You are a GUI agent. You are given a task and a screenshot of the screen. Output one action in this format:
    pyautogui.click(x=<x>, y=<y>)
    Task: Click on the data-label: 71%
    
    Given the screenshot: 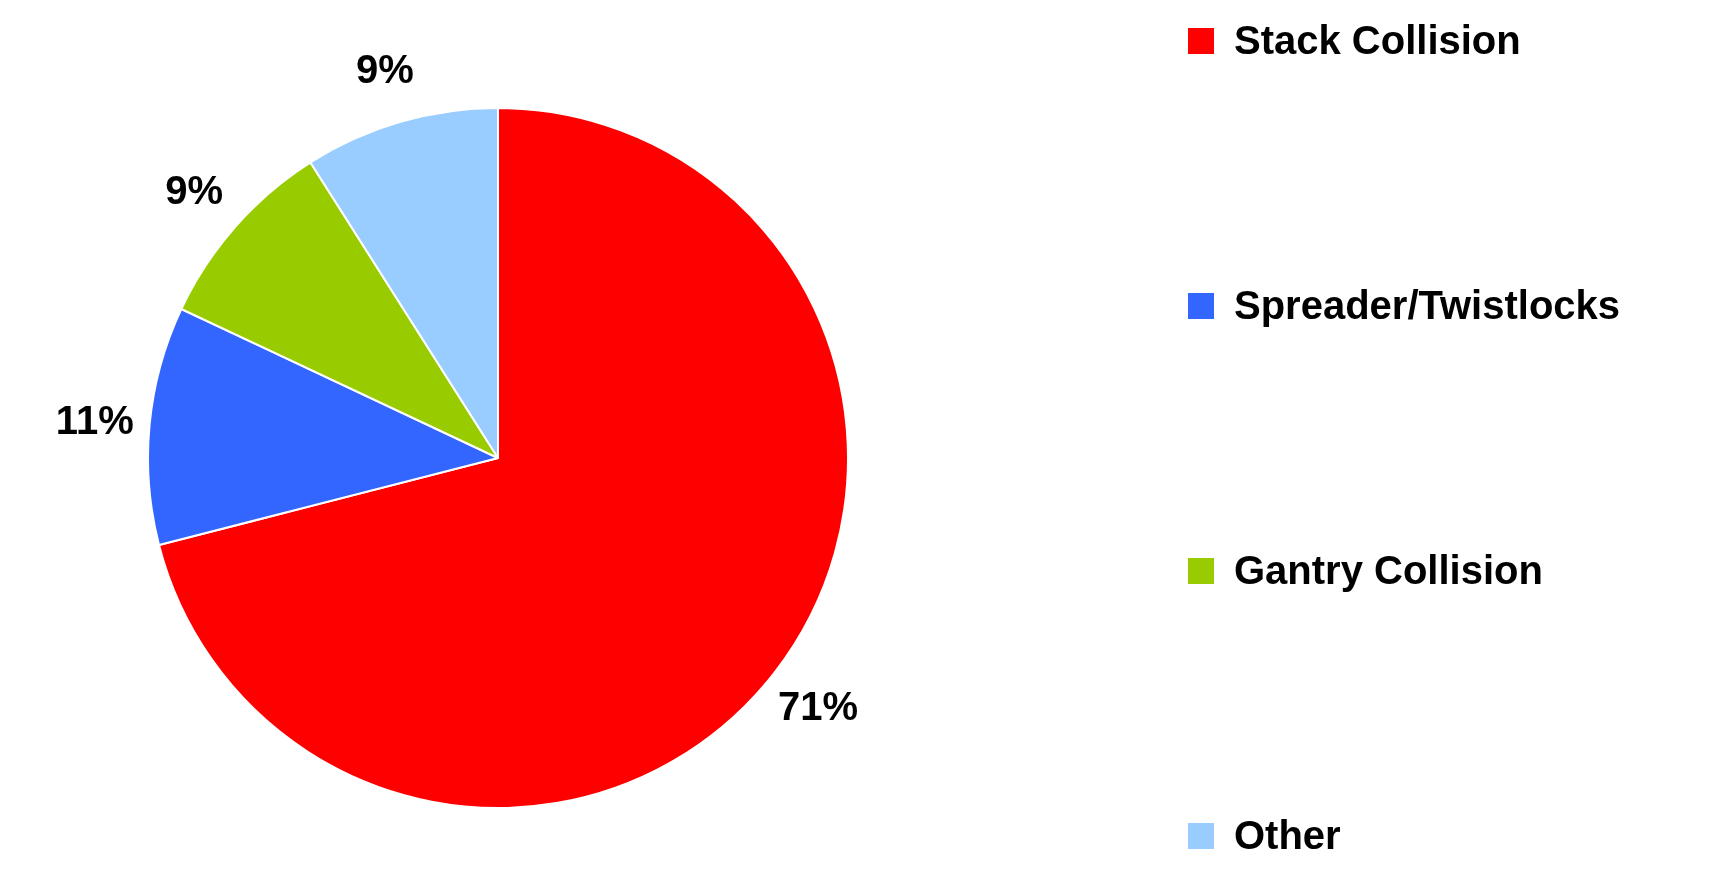 What is the action you would take?
    pyautogui.click(x=818, y=706)
    